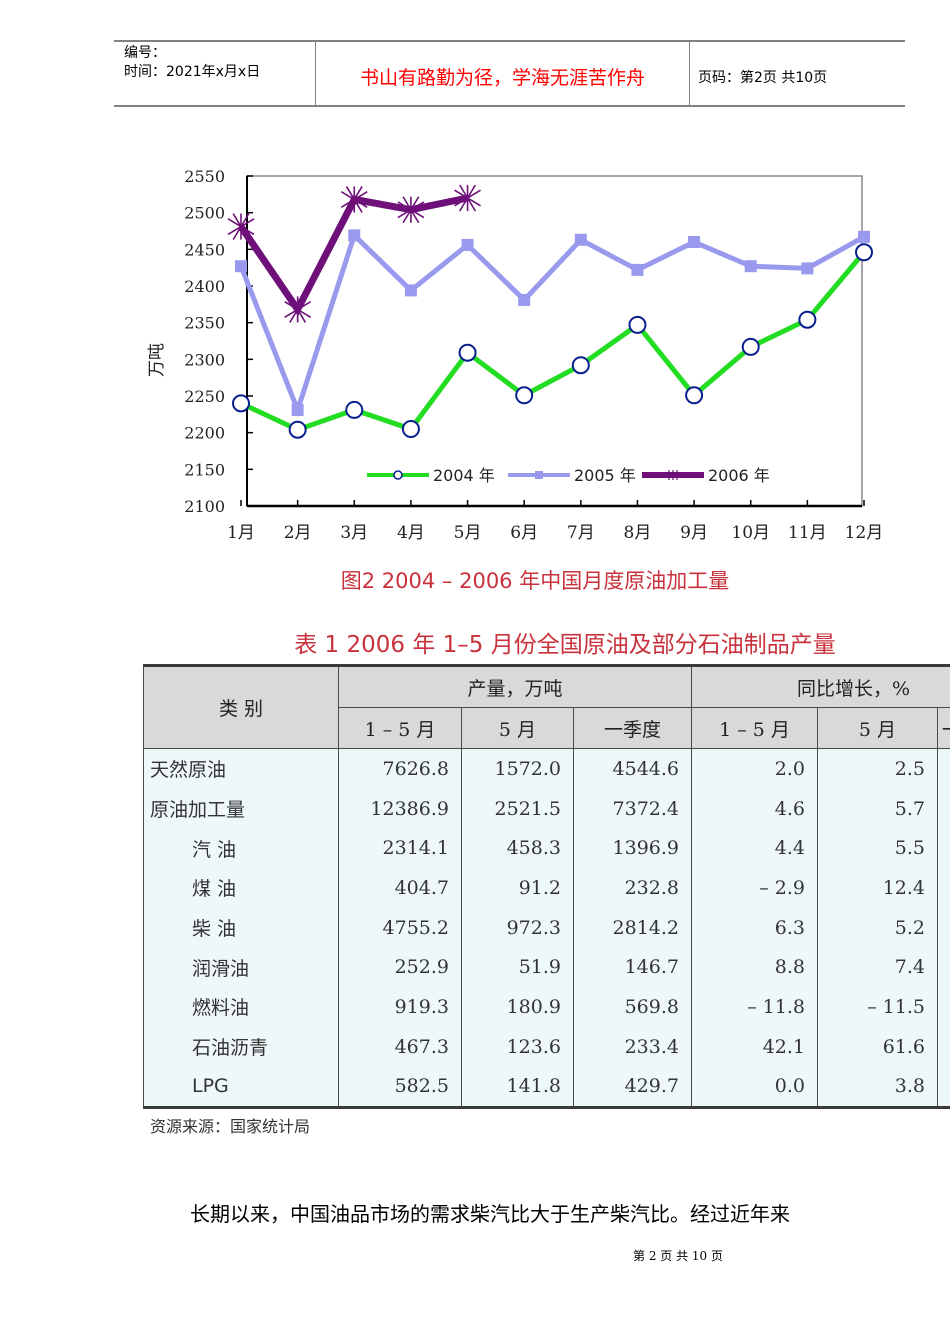  Describe the element at coordinates (864, 533) in the screenshot. I see `x-tick-label: 12月` at that location.